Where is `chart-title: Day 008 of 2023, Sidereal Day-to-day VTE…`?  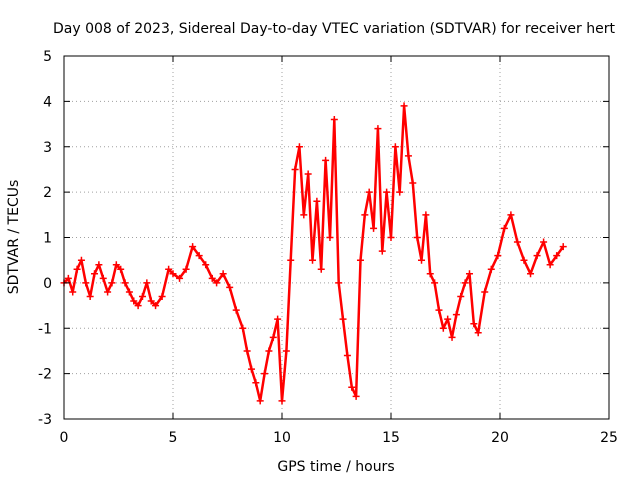 chart-title: Day 008 of 2023, Sidereal Day-to-day VTE… is located at coordinates (334, 29).